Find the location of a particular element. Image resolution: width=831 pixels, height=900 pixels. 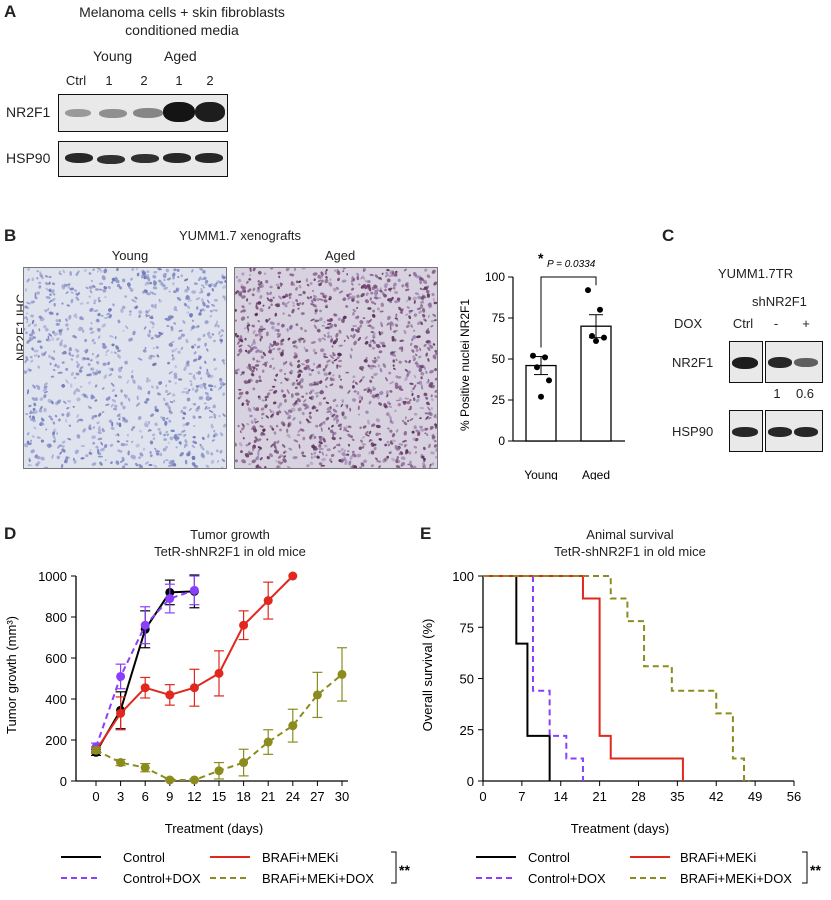

b-sig-bracket is located at coordinates (568, 312).